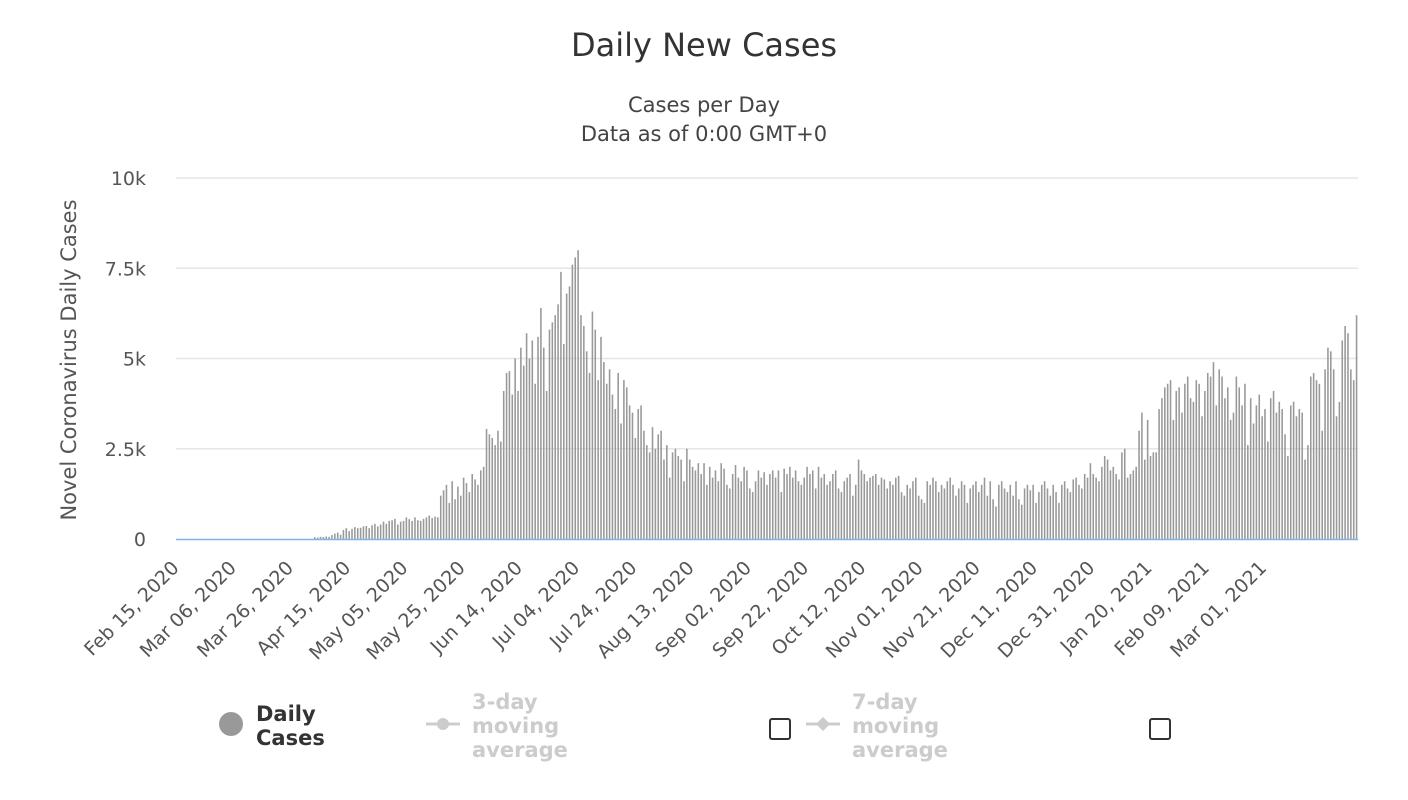 The width and height of the screenshot is (1408, 800). What do you see at coordinates (780, 729) in the screenshot?
I see `checkbox-3-day-average` at bounding box center [780, 729].